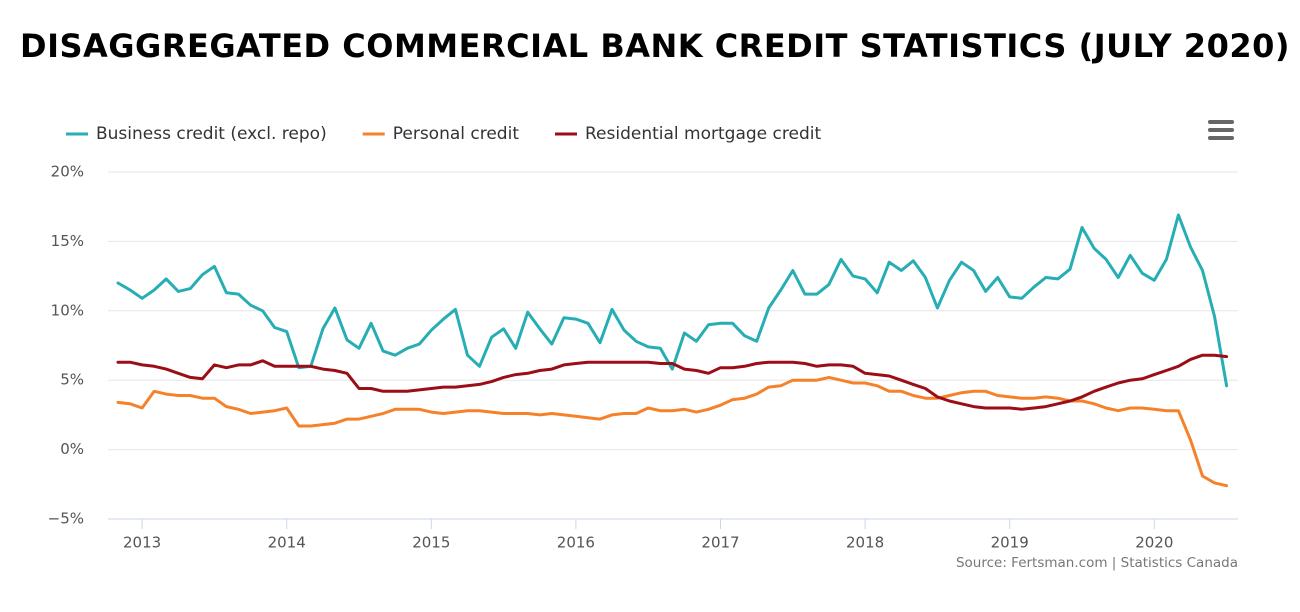  Describe the element at coordinates (67, 241) in the screenshot. I see `y-tick-label: 15%` at that location.